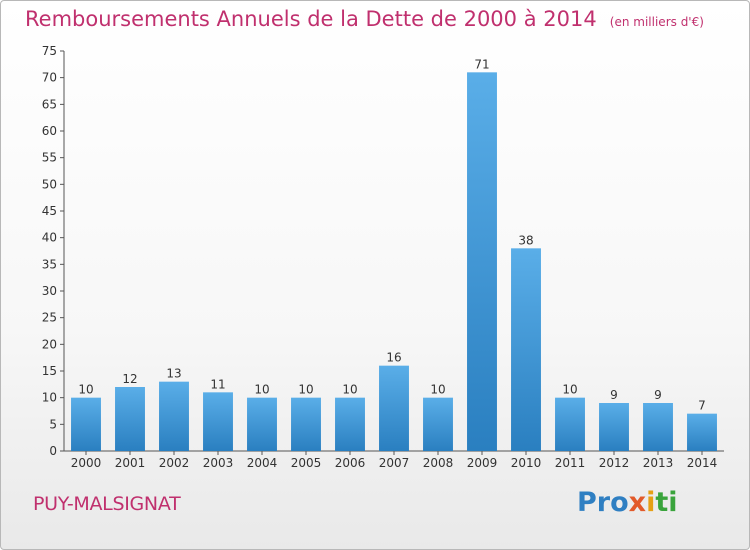  Describe the element at coordinates (305, 390) in the screenshot. I see `data-label-2005: 10` at that location.